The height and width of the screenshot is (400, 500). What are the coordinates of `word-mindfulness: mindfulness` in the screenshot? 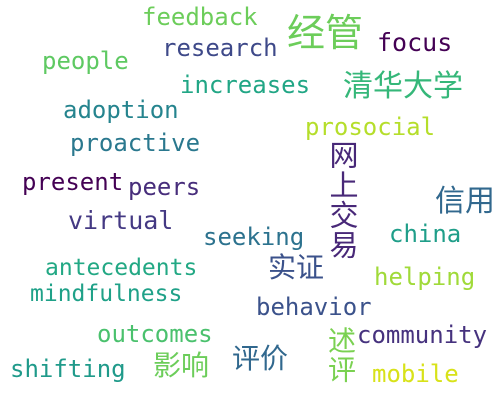 It's located at (106, 294).